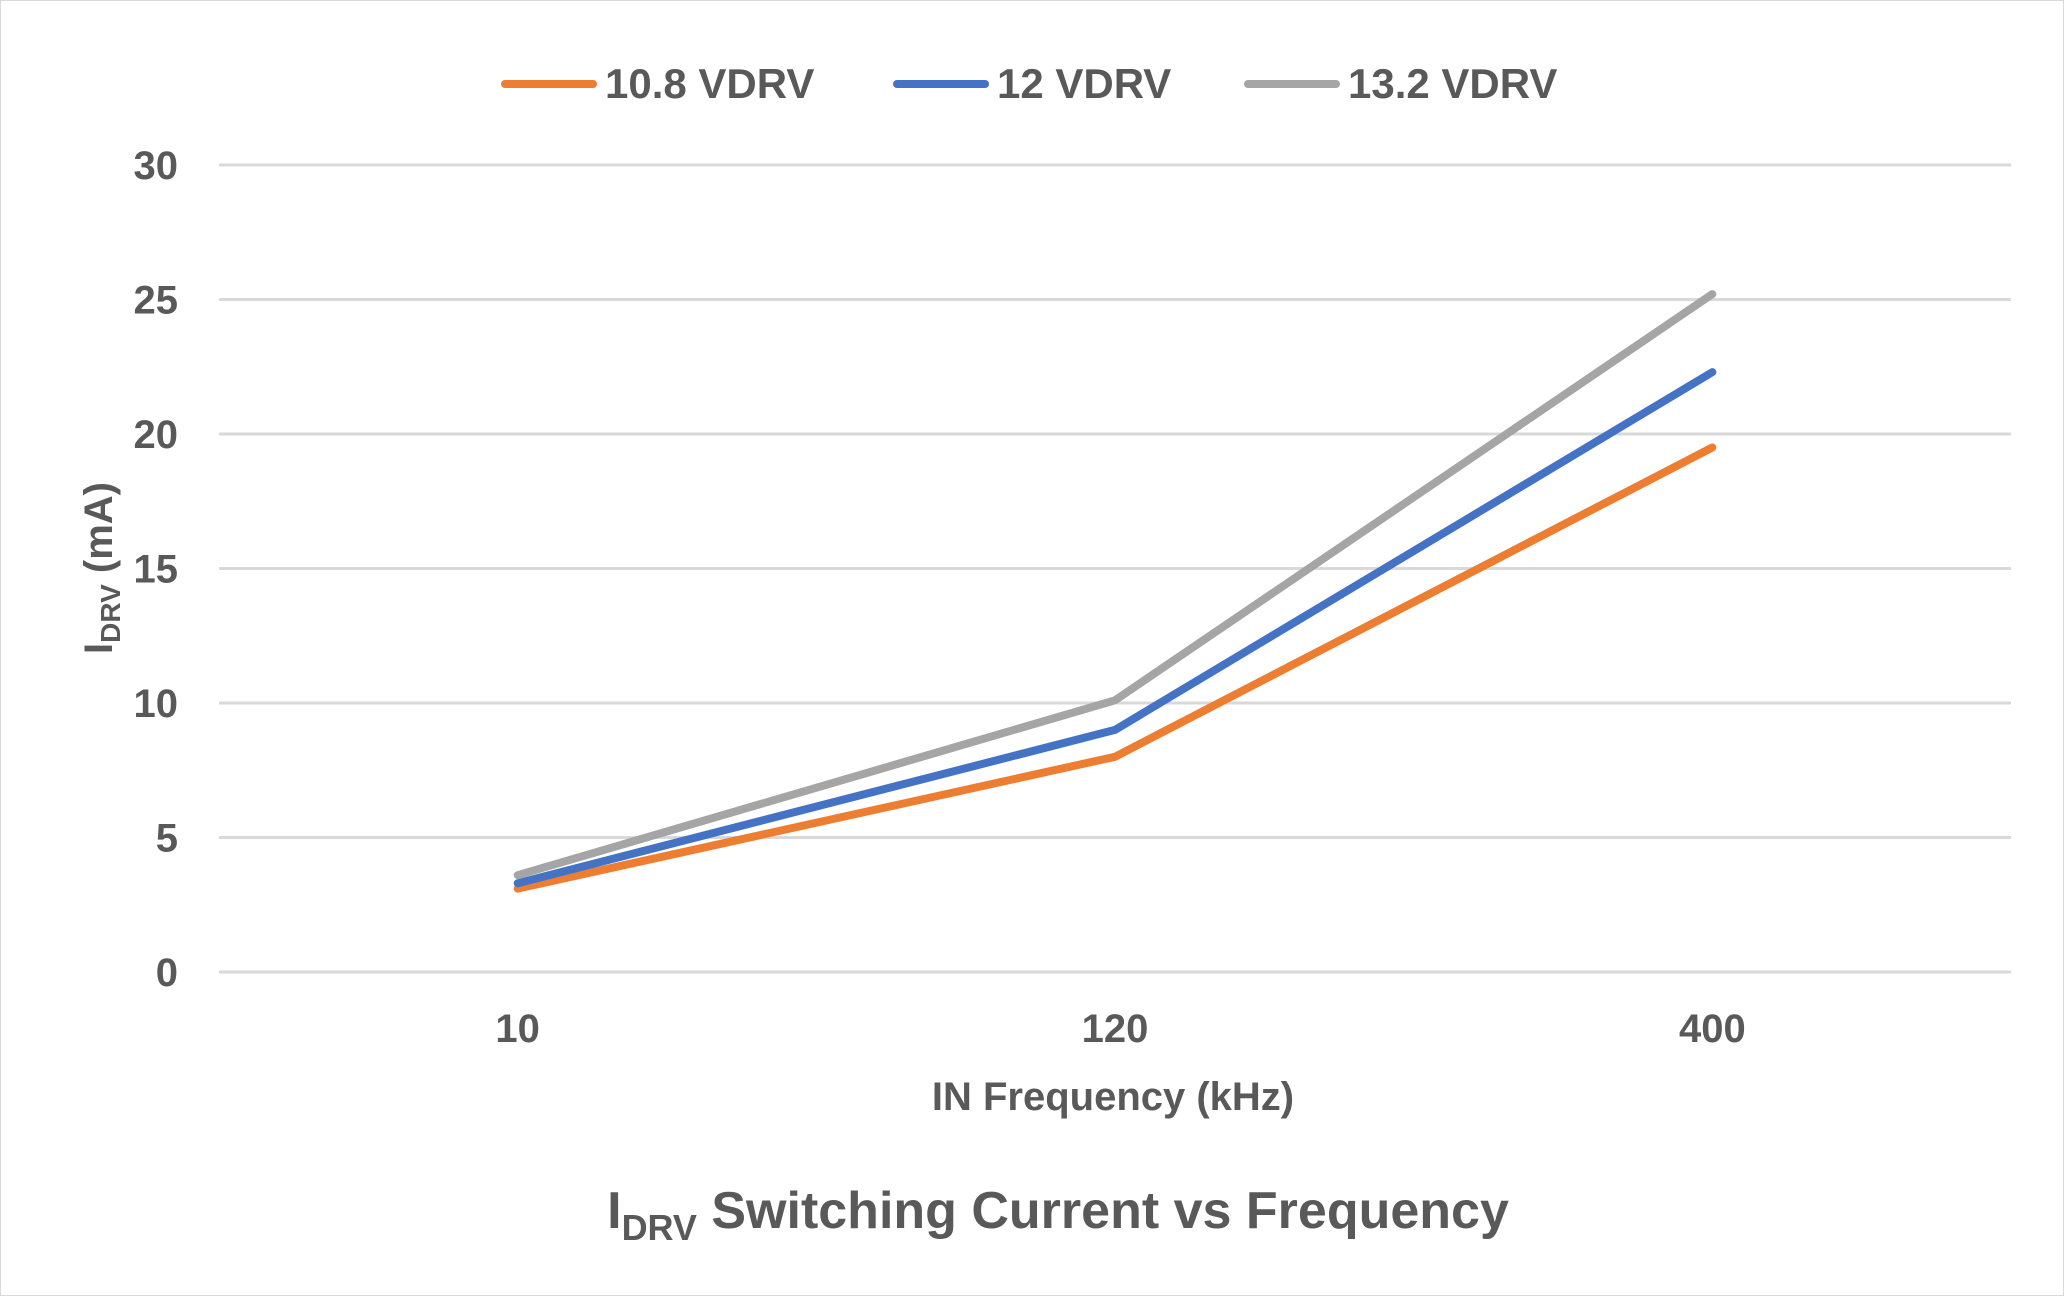 The image size is (2064, 1296). Describe the element at coordinates (517, 1029) in the screenshot. I see `x-tick-label: 10` at that location.